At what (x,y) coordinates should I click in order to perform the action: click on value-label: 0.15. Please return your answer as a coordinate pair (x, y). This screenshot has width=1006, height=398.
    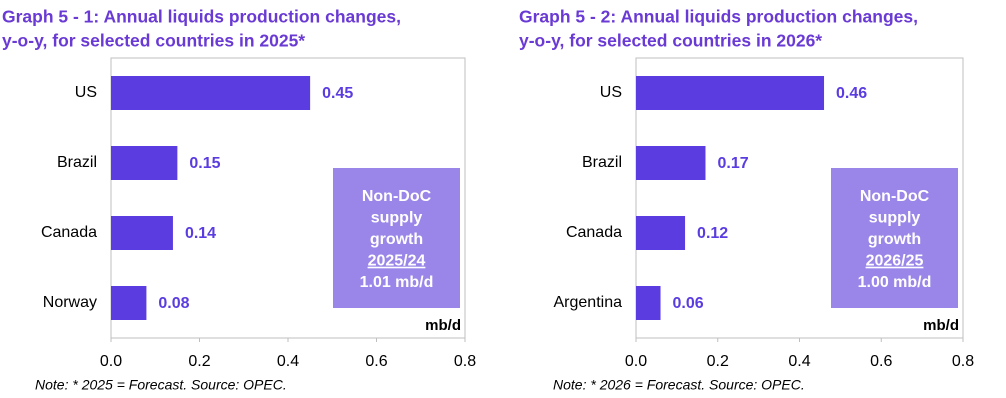
    Looking at the image, I should click on (204, 163).